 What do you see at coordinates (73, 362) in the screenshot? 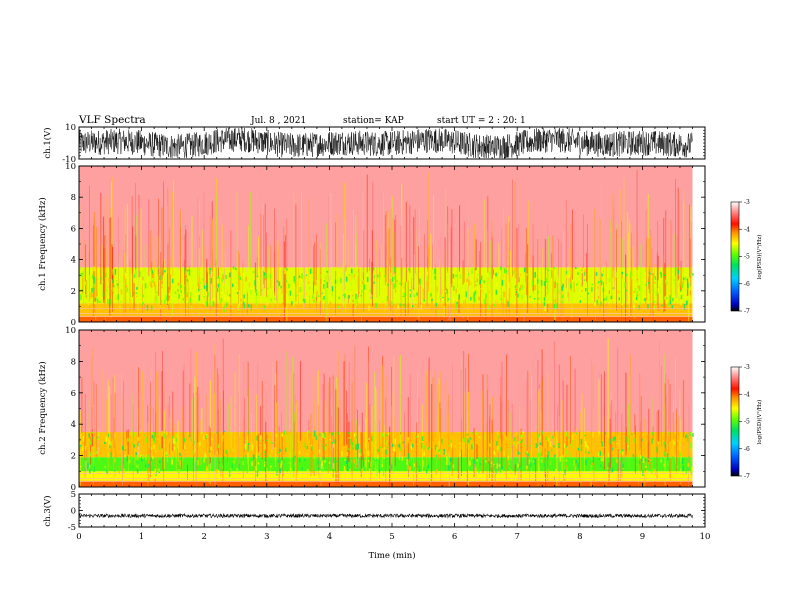
I see `ch2-spectrogram-ytick-label: 8` at bounding box center [73, 362].